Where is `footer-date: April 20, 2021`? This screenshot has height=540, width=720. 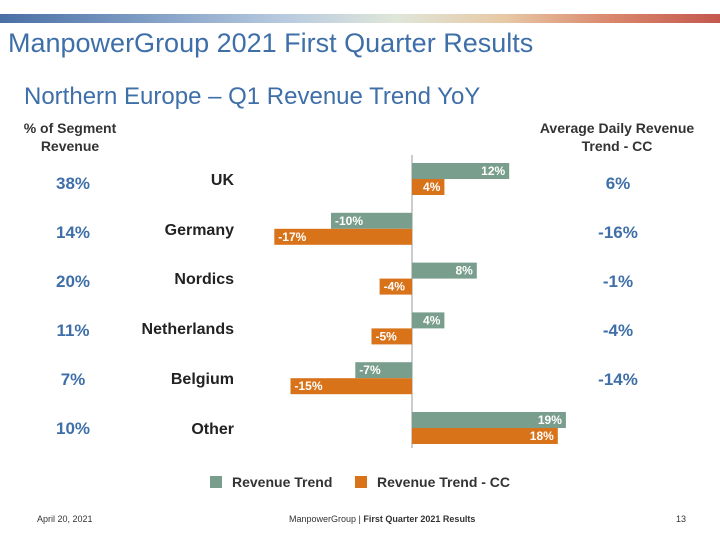 footer-date: April 20, 2021 is located at coordinates (65, 519).